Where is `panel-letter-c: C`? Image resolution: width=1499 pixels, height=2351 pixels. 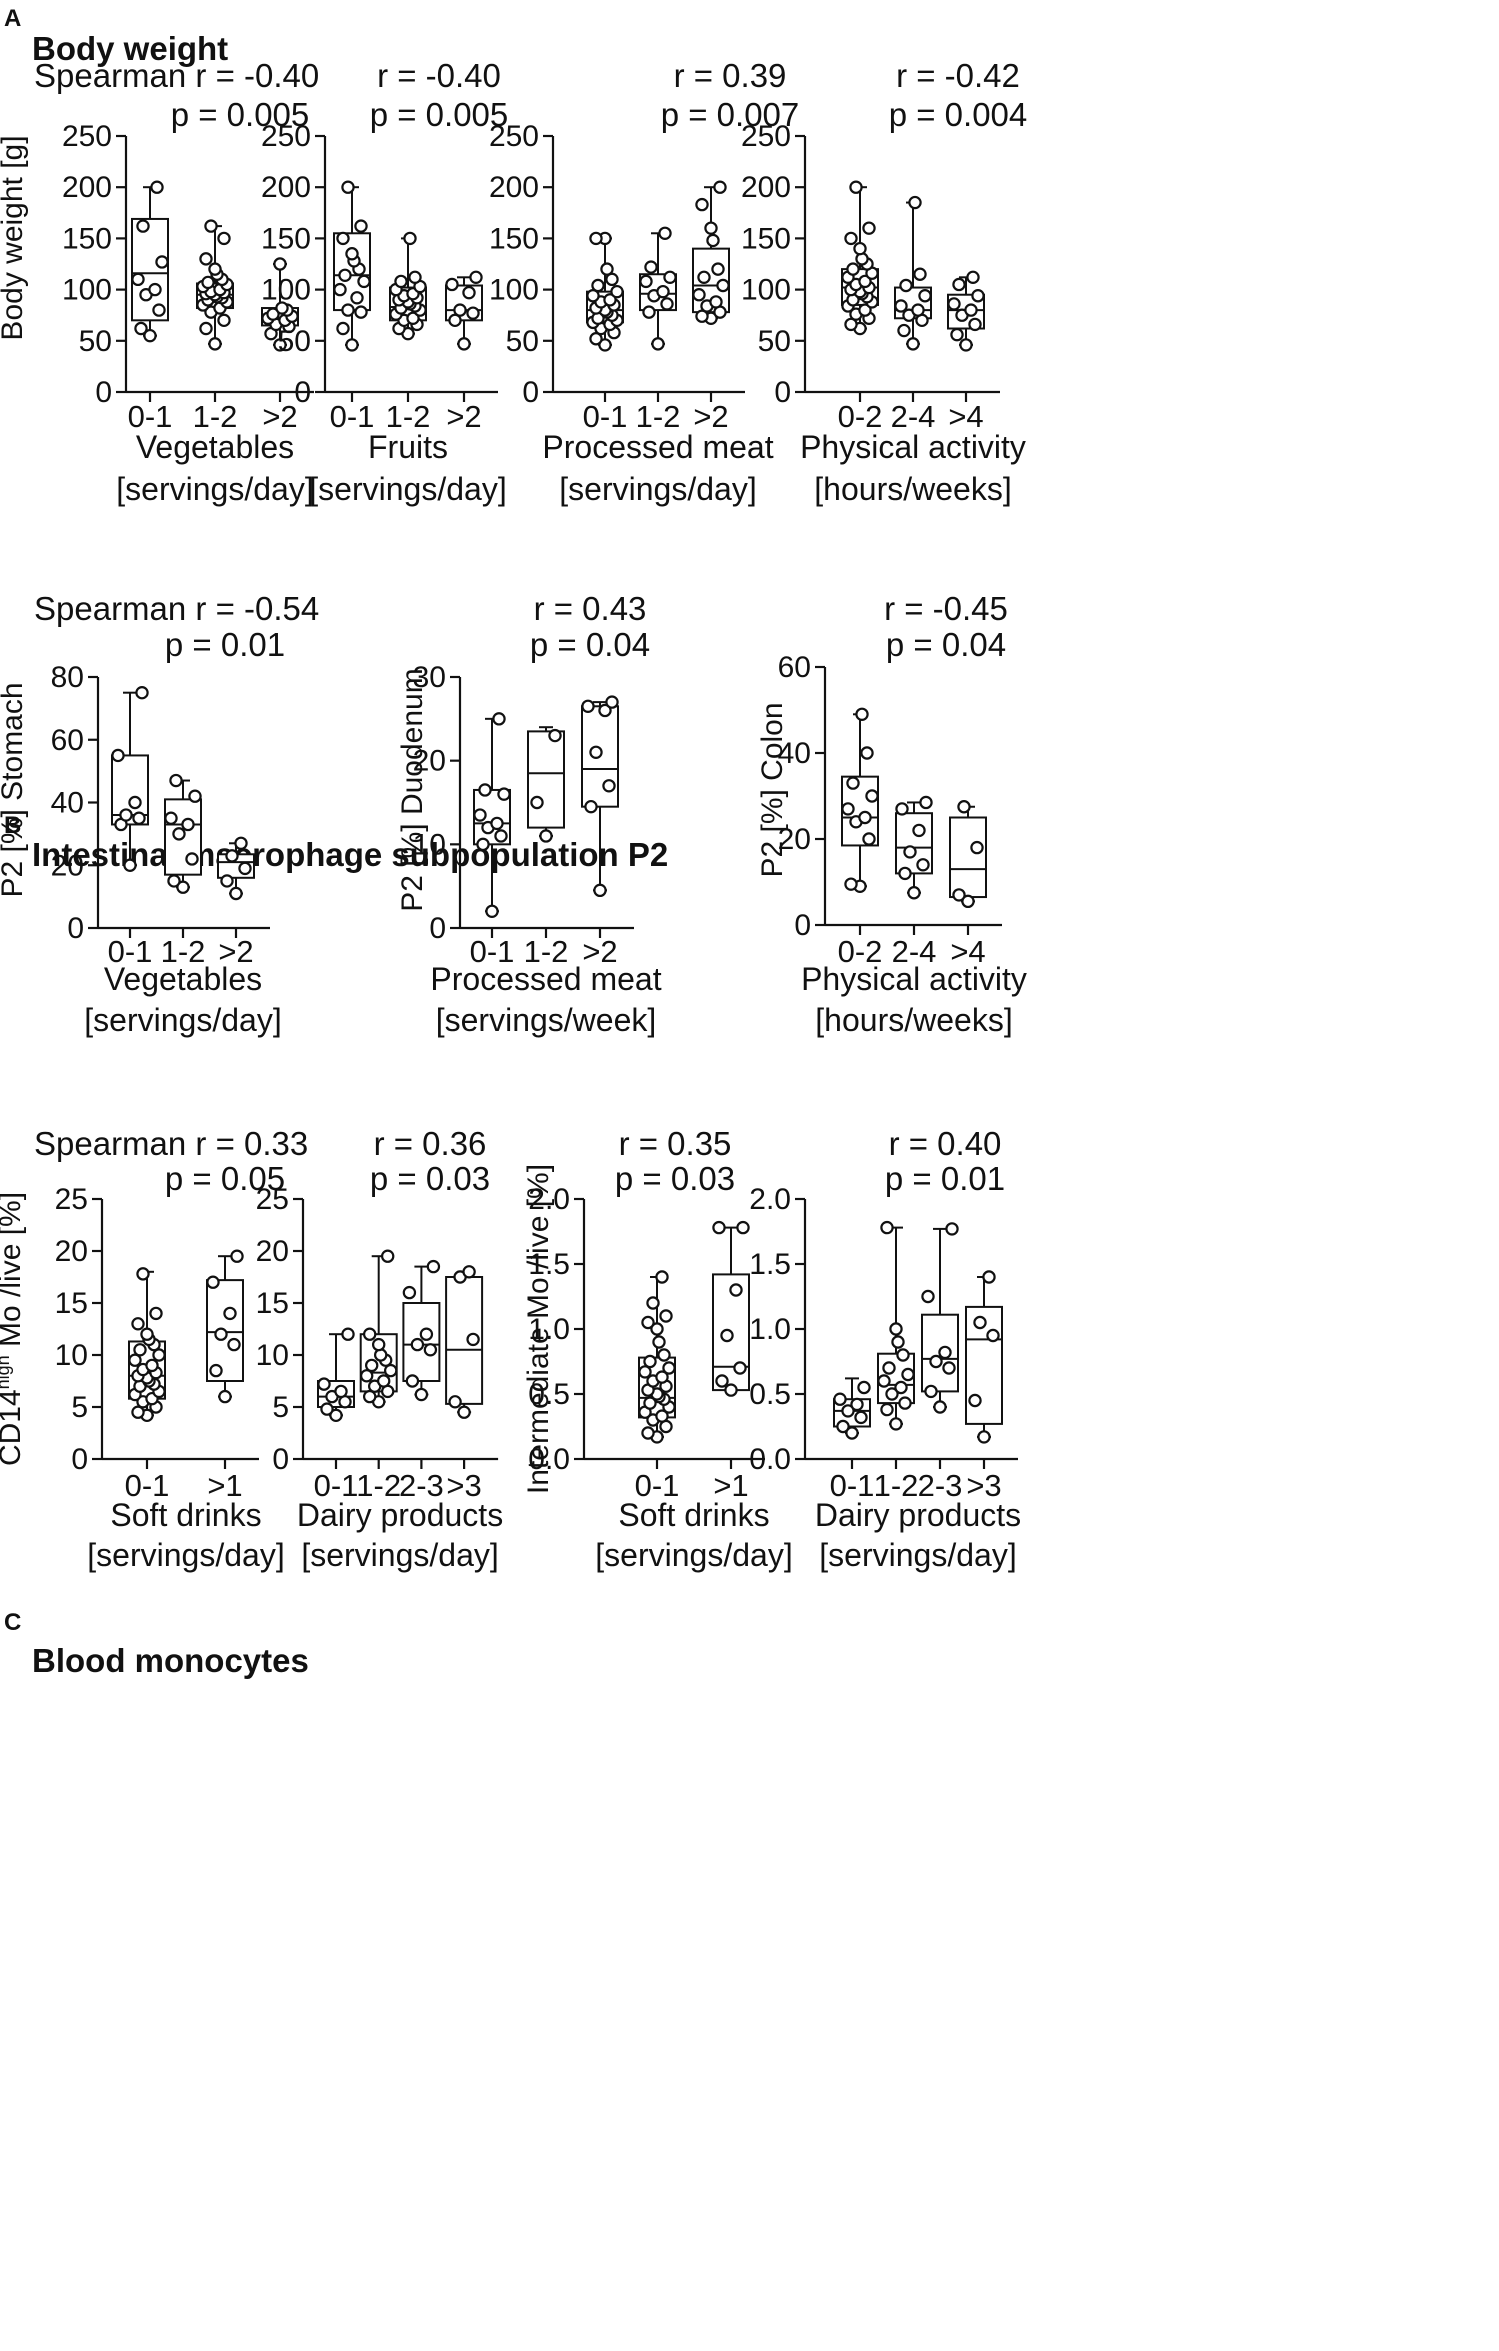
panel-letter-c: C is located at coordinates (12, 1622).